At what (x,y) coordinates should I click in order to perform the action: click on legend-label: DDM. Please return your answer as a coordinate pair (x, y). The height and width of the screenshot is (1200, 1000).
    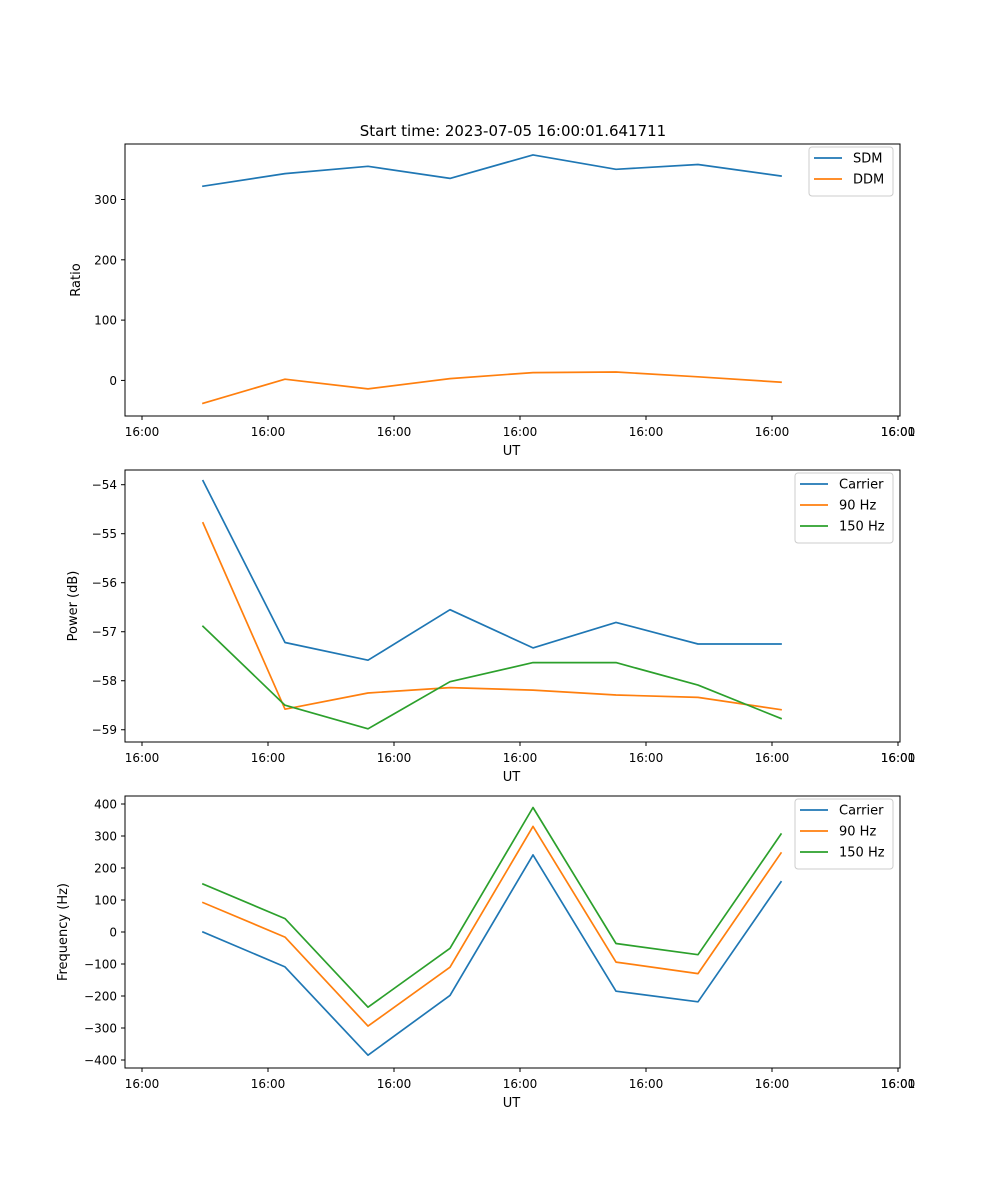
    Looking at the image, I should click on (868, 180).